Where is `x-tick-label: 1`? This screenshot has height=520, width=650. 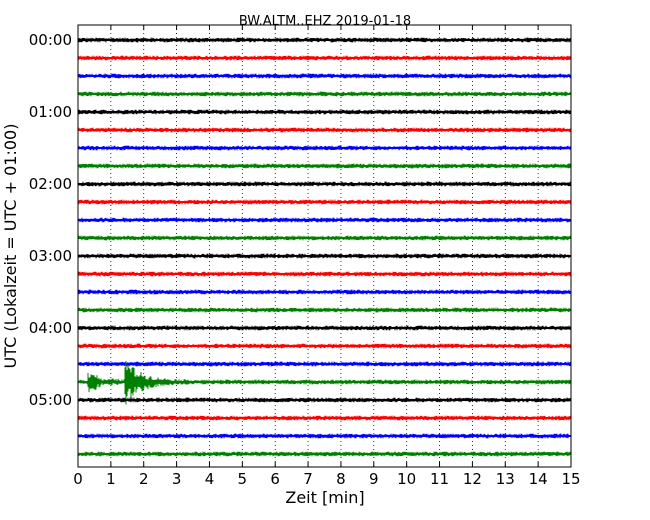
x-tick-label: 1 is located at coordinates (111, 479).